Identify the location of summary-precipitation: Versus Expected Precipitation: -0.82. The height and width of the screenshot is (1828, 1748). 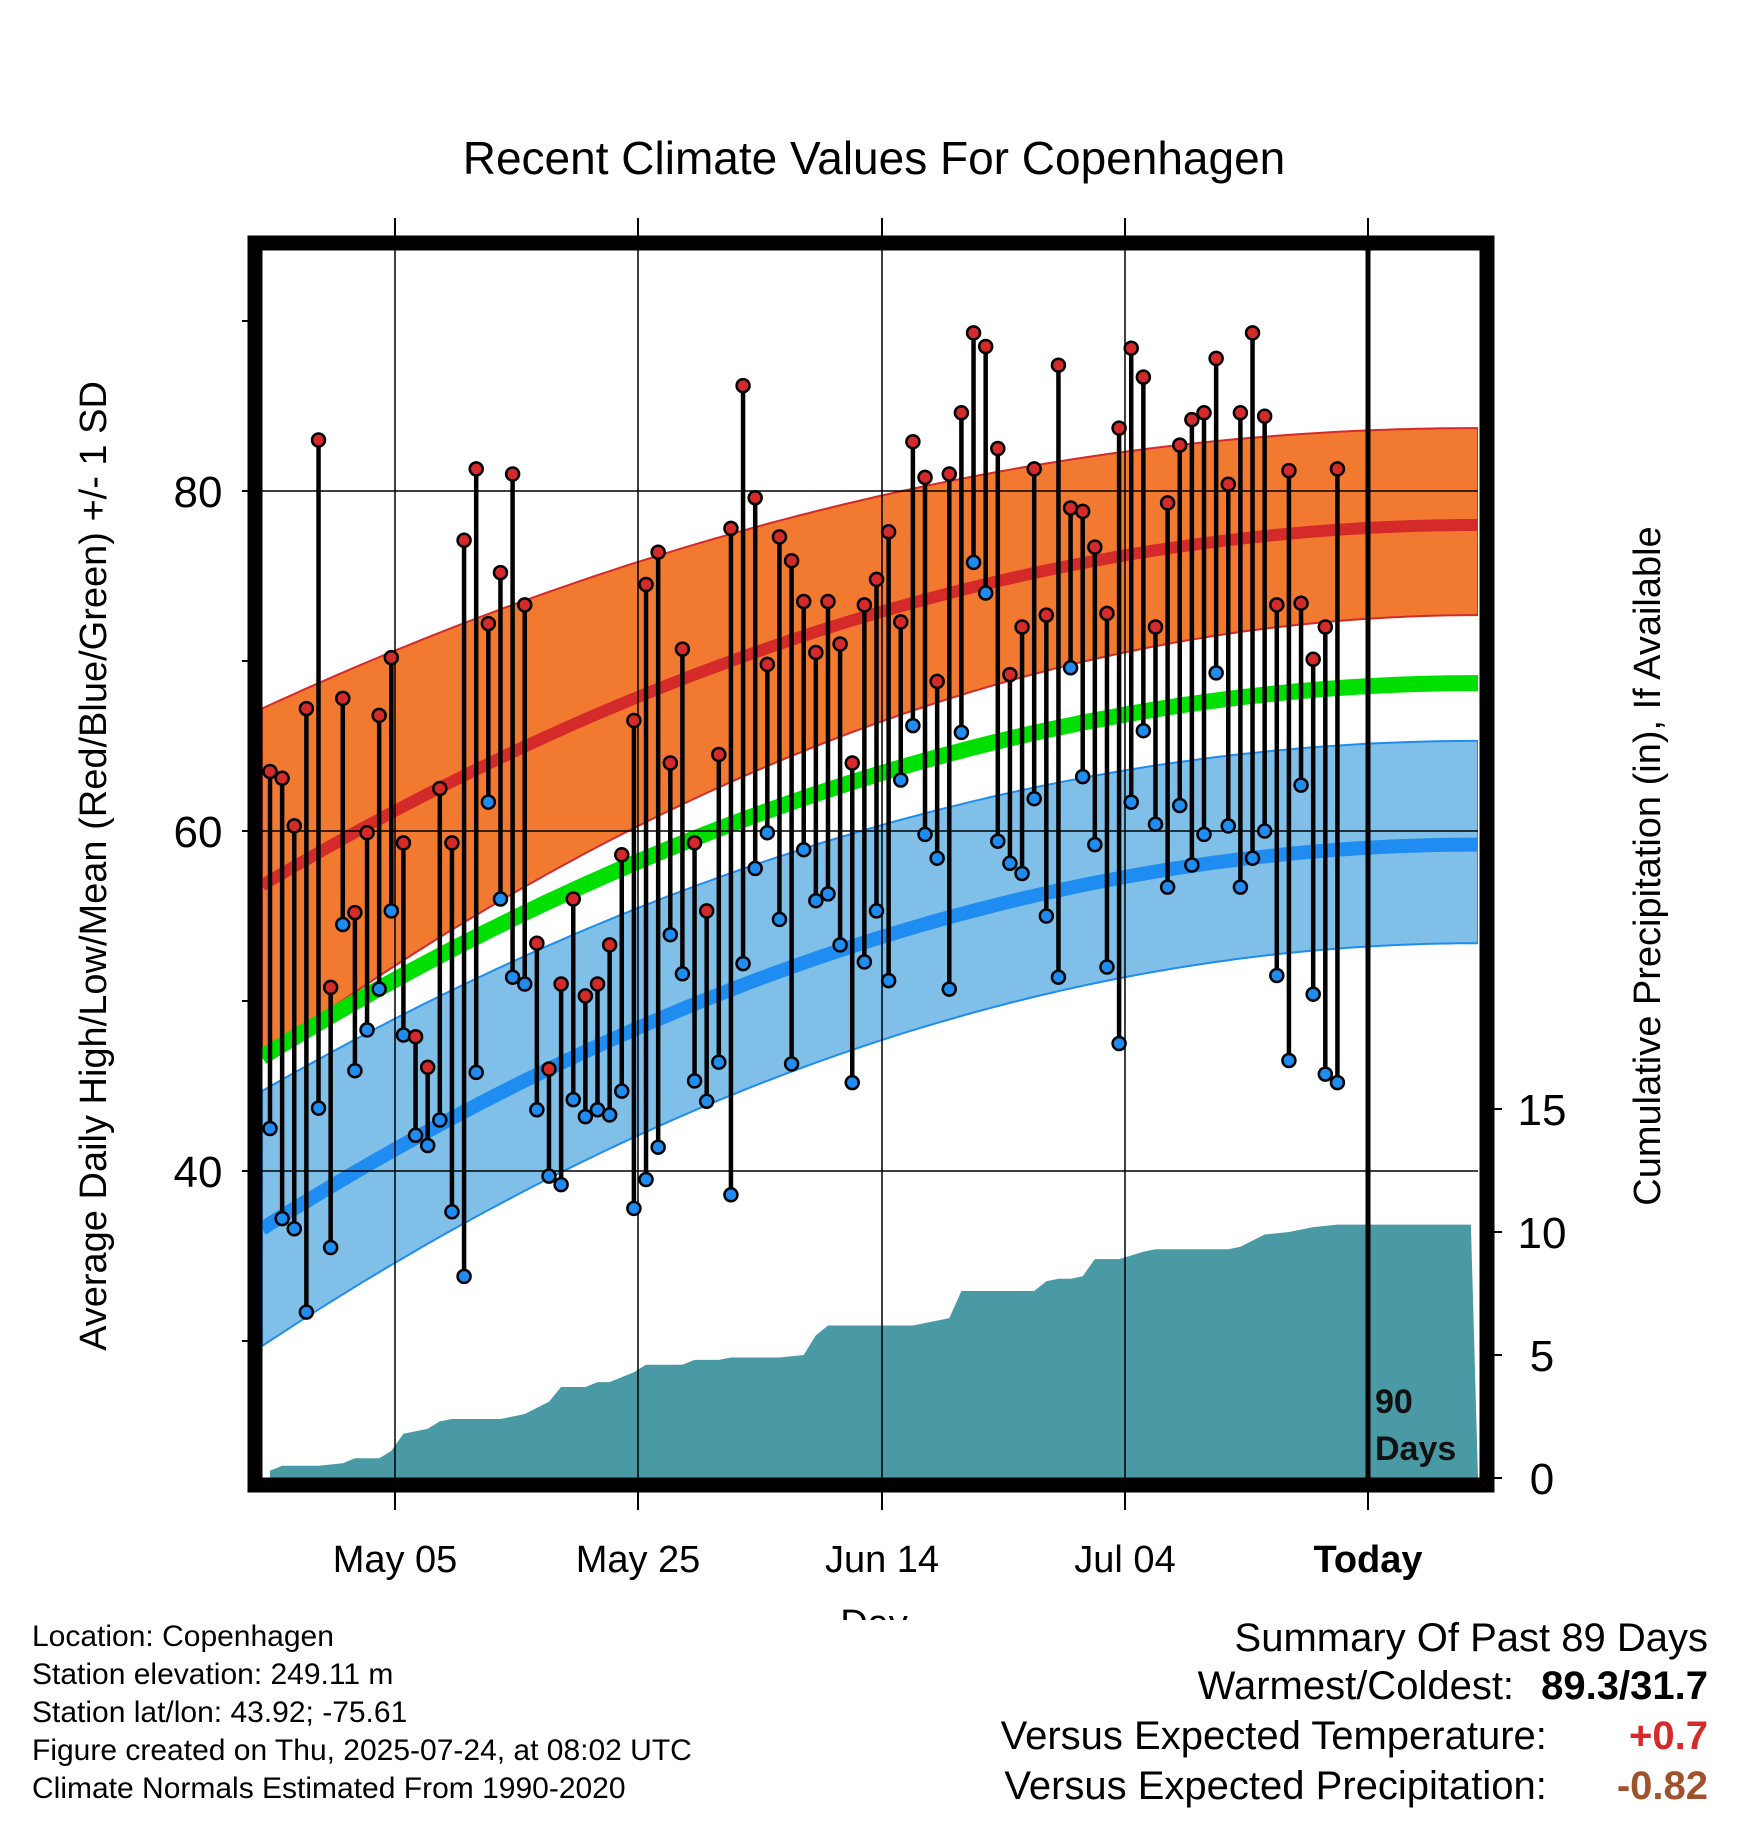
(1356, 1786).